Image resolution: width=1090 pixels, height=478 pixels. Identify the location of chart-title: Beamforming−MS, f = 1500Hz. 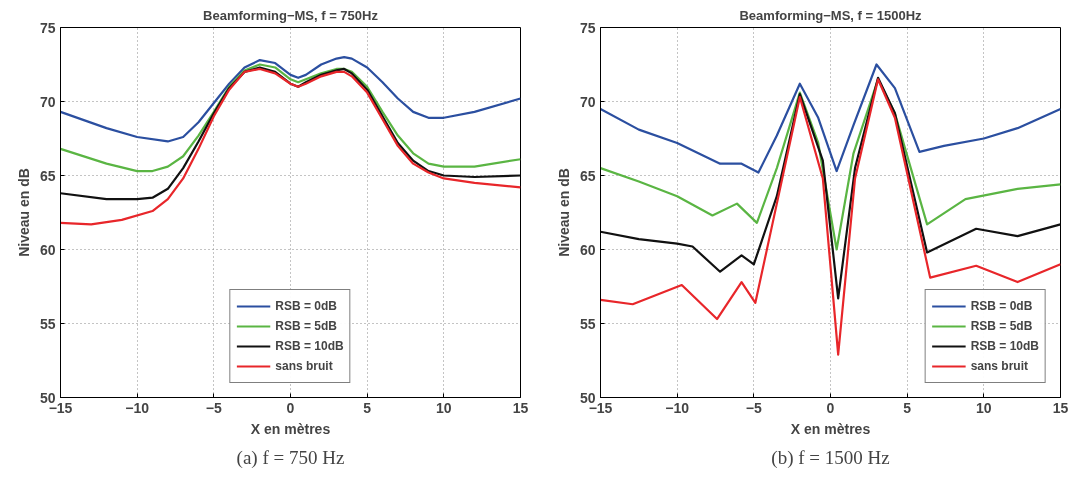
(831, 15).